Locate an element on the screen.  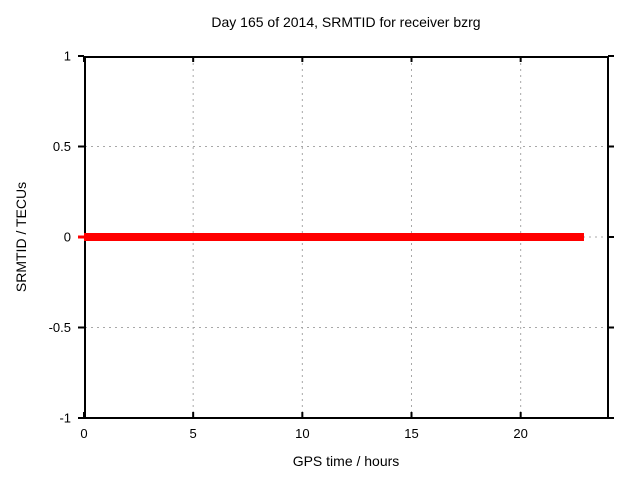
x-tick-label: 10 is located at coordinates (302, 433).